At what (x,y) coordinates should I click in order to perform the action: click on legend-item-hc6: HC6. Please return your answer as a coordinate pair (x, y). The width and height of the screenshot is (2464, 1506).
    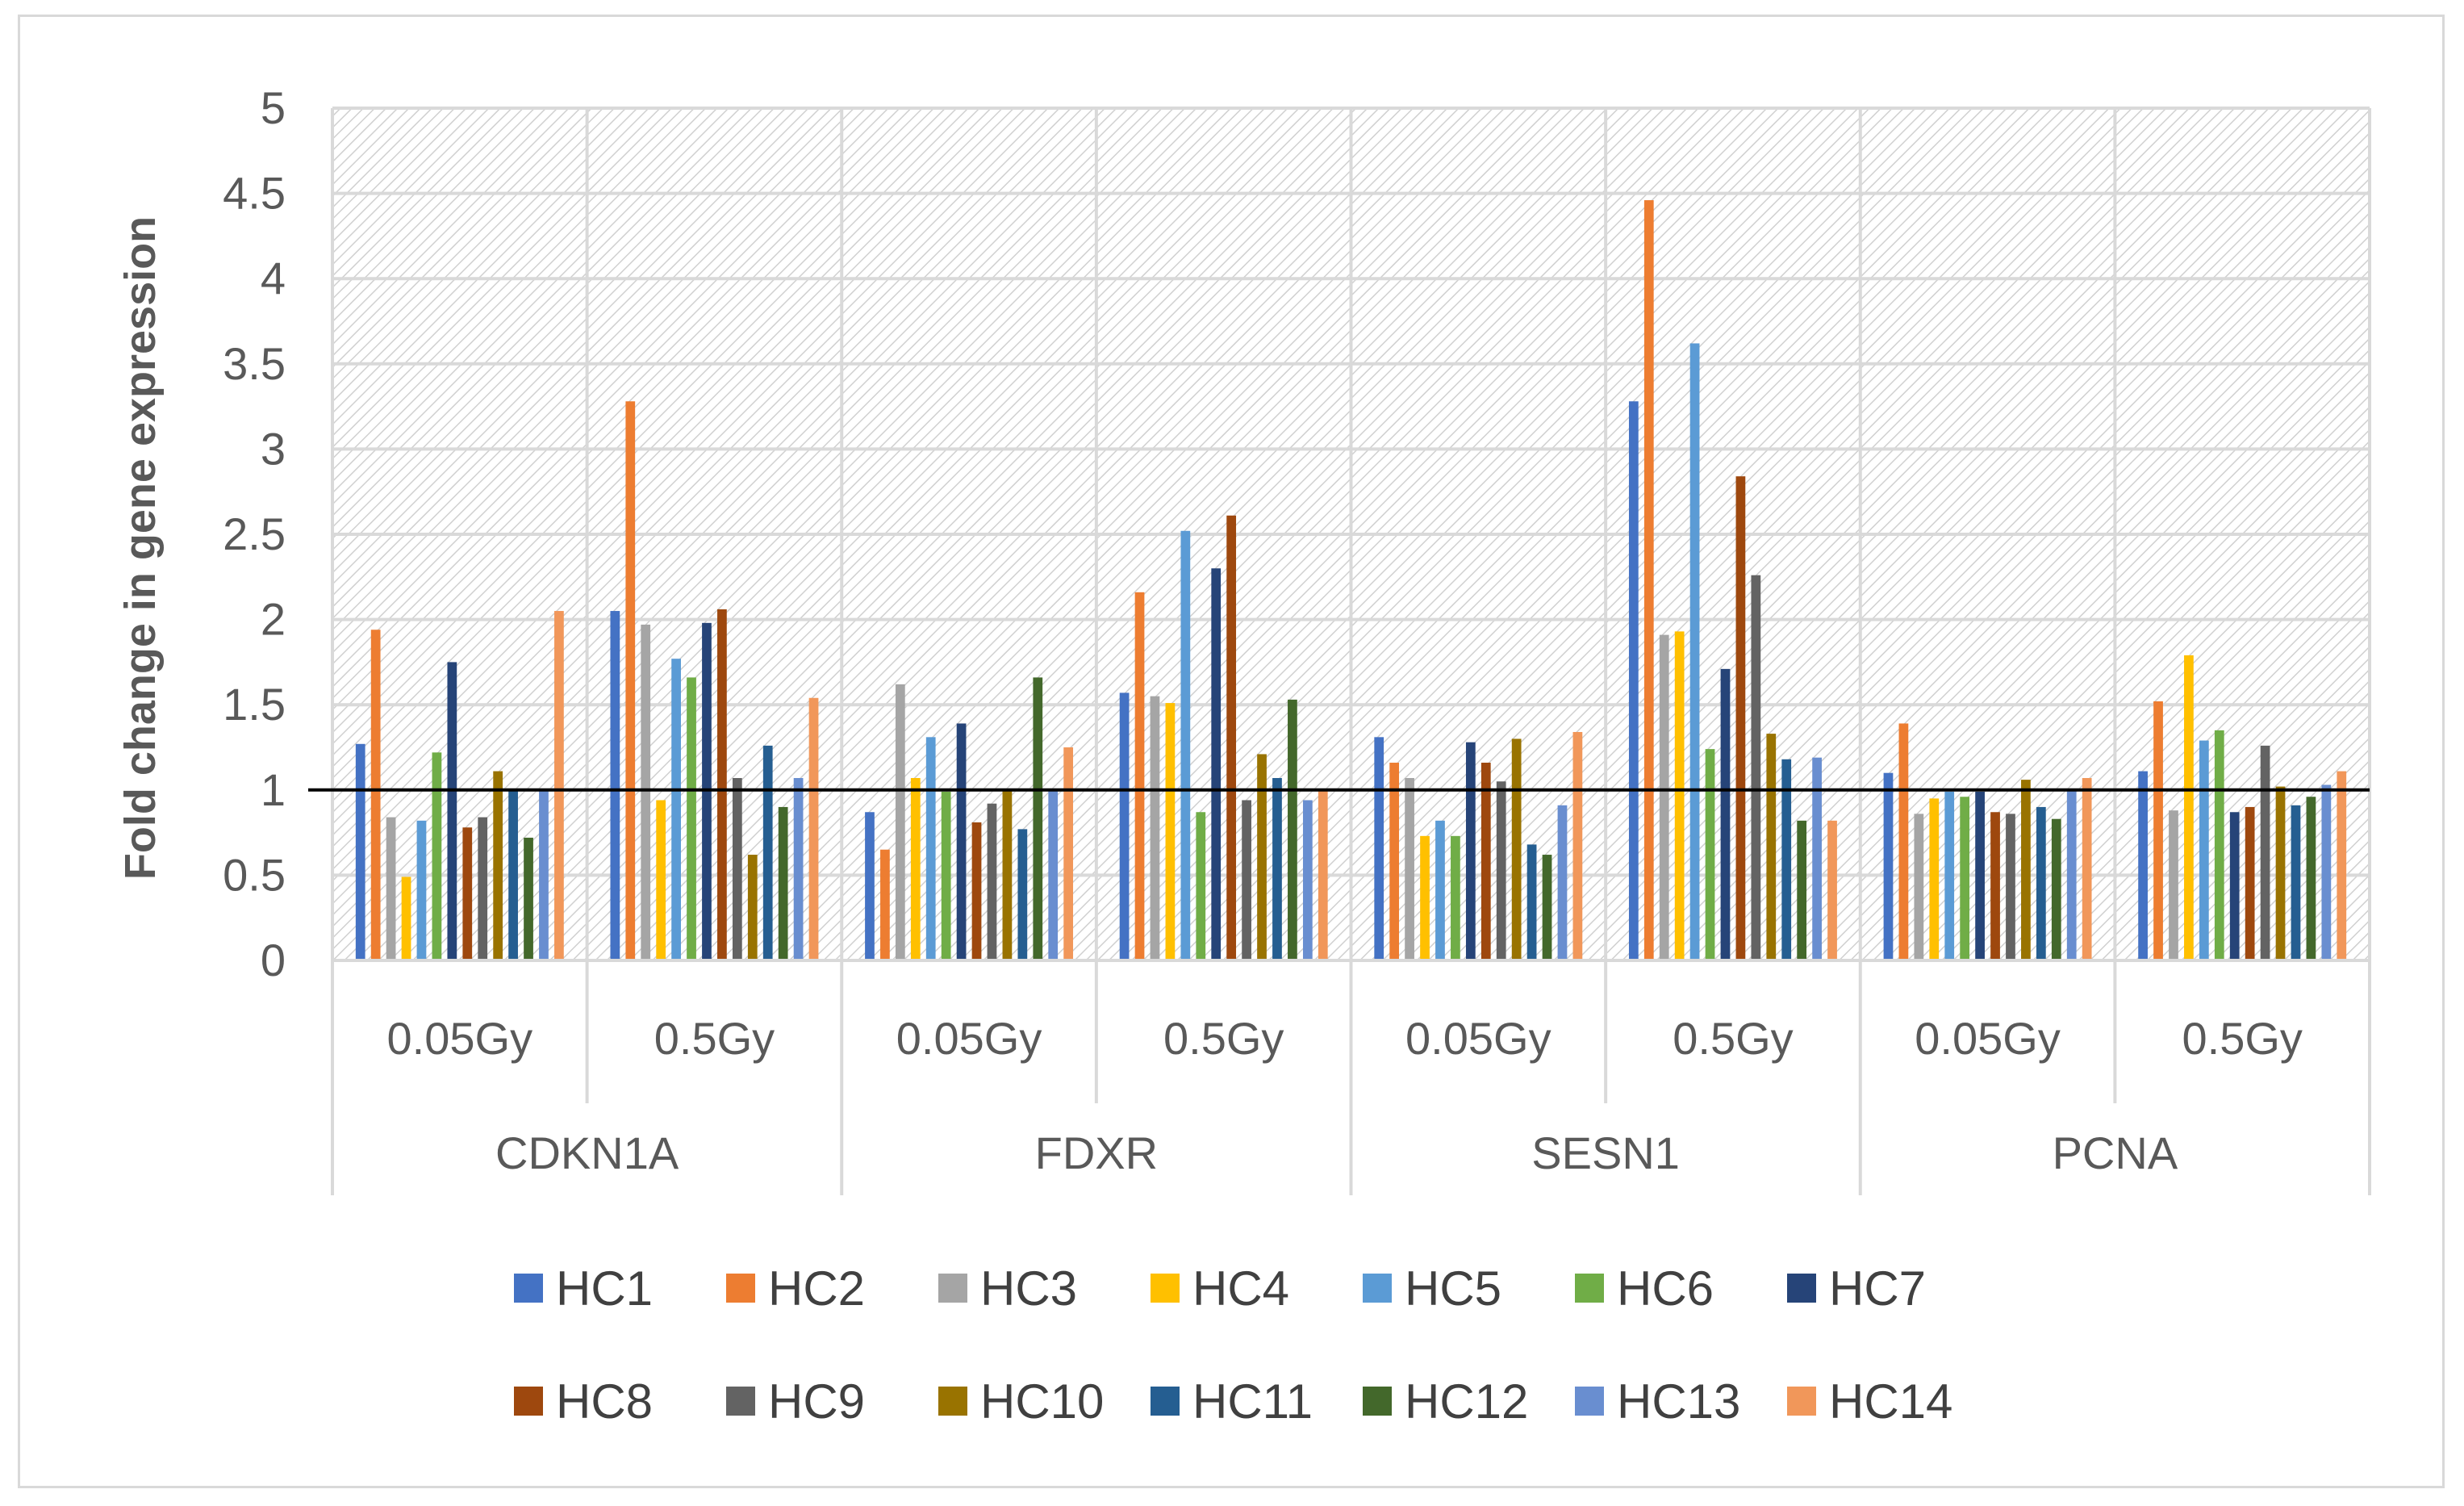
    Looking at the image, I should click on (1645, 1289).